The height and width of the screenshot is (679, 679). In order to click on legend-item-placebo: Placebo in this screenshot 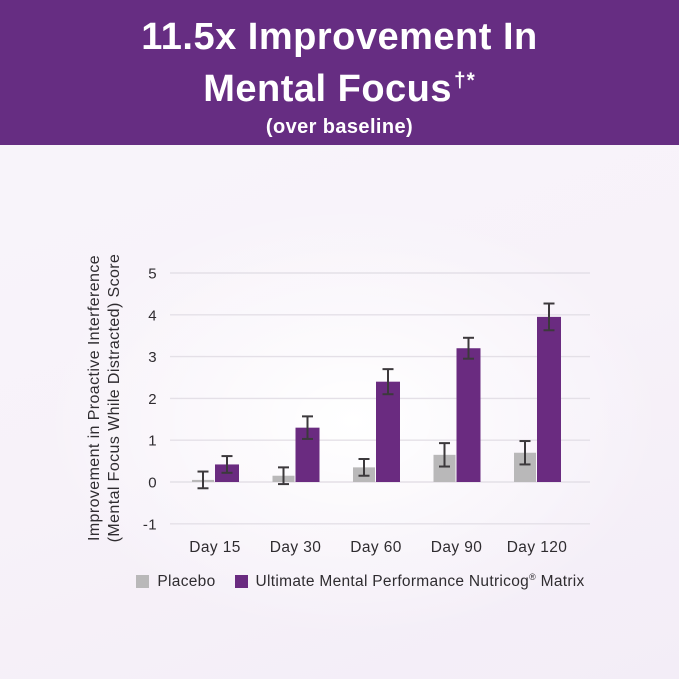, I will do `click(175, 582)`.